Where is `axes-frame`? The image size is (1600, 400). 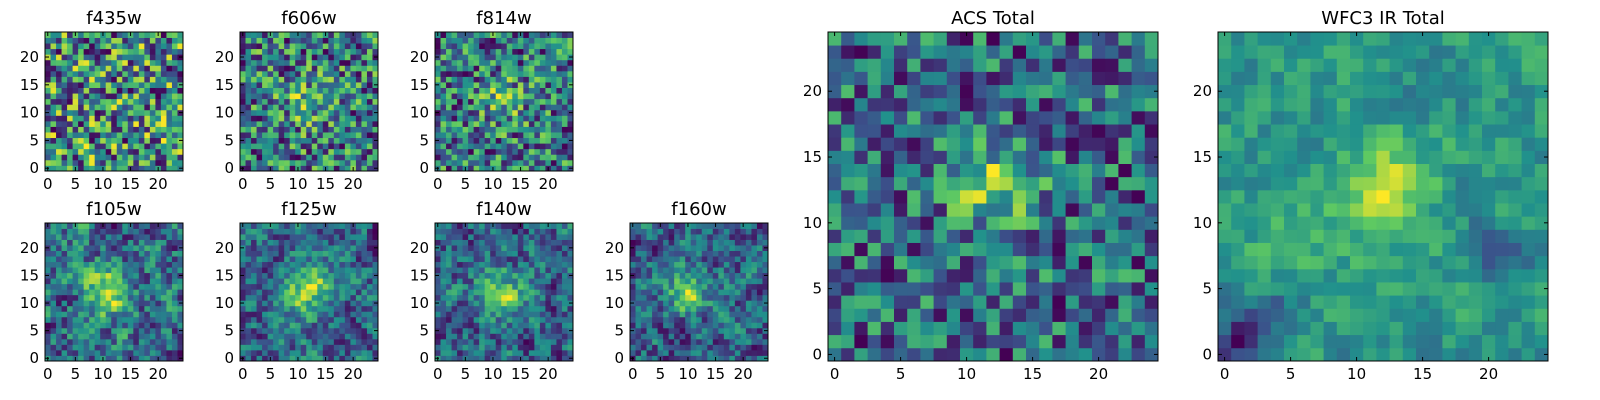
axes-frame is located at coordinates (699, 292).